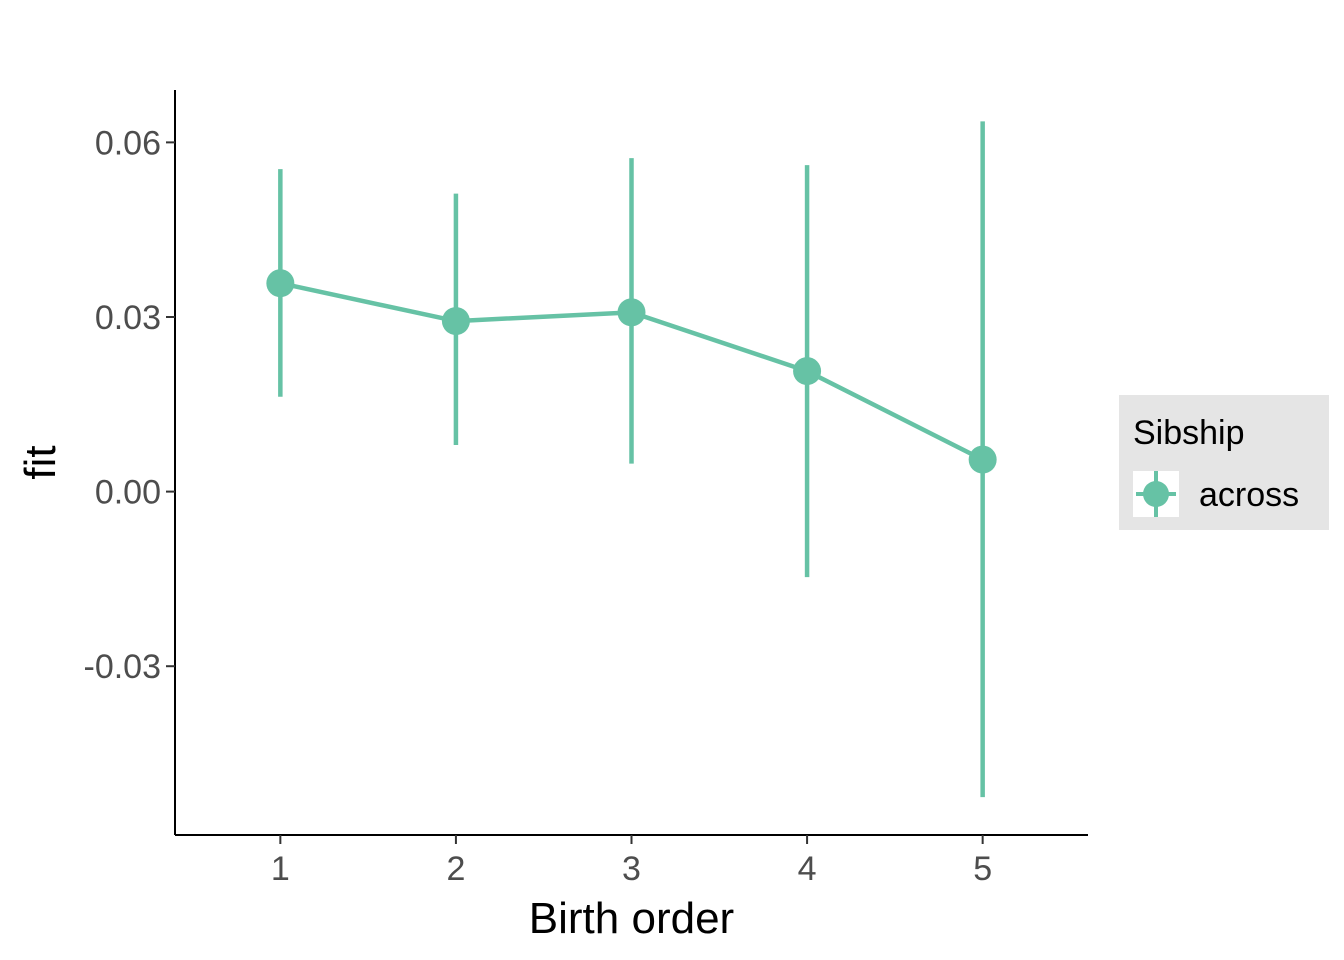  I want to click on y-tick-label: 0.00, so click(128, 493).